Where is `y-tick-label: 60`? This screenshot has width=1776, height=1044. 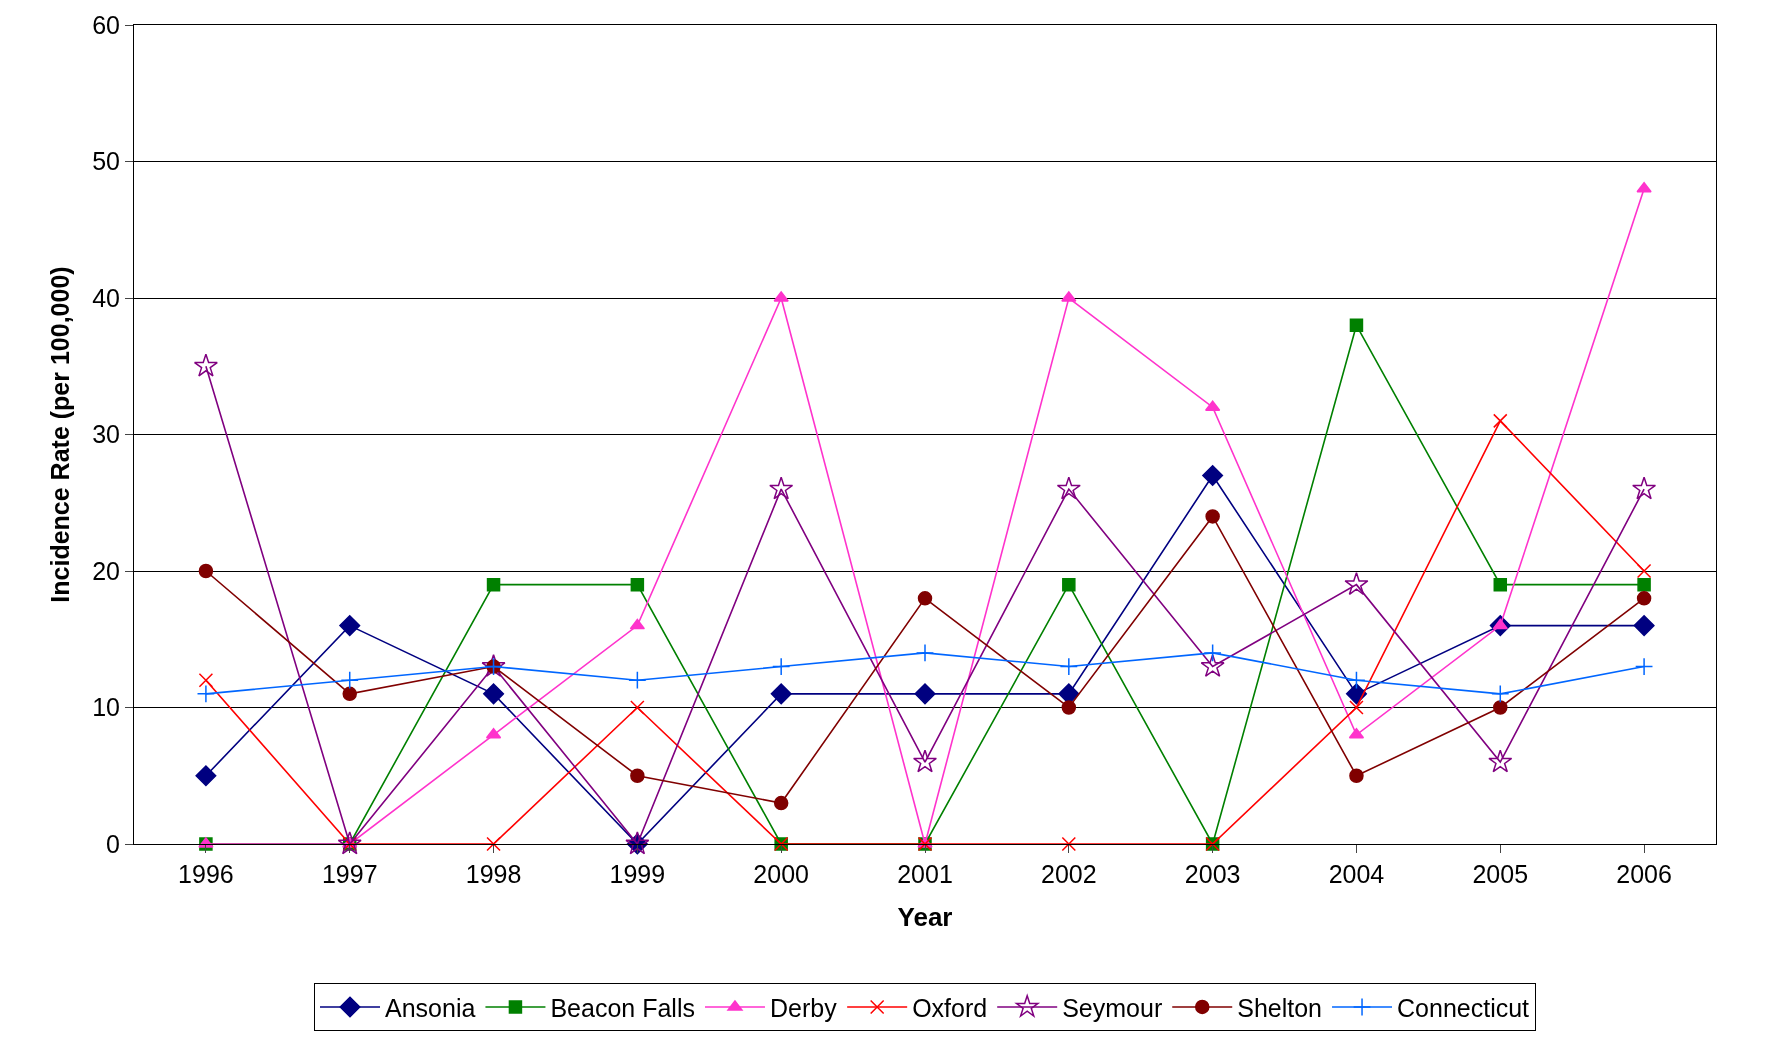 y-tick-label: 60 is located at coordinates (106, 24).